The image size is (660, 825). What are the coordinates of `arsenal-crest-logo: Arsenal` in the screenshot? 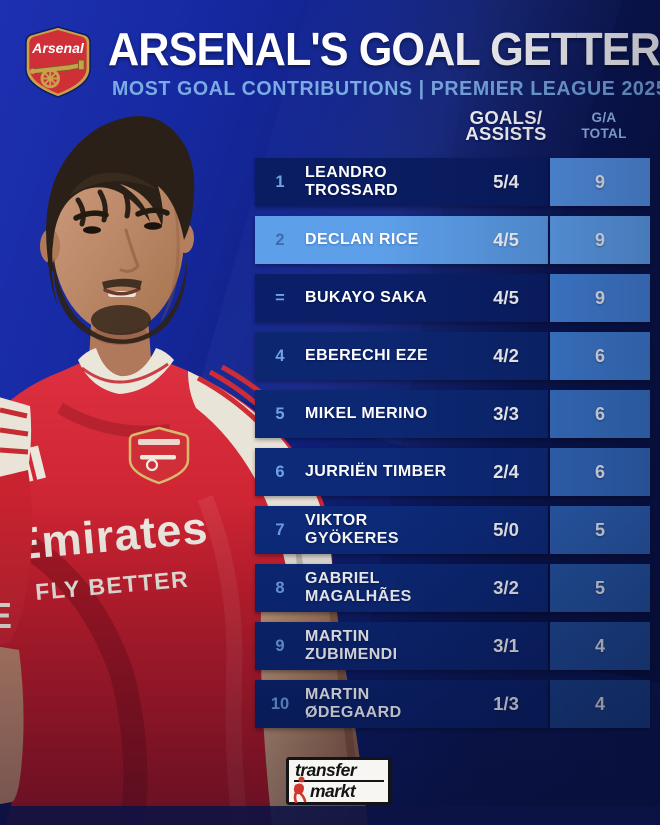 It's located at (58, 62).